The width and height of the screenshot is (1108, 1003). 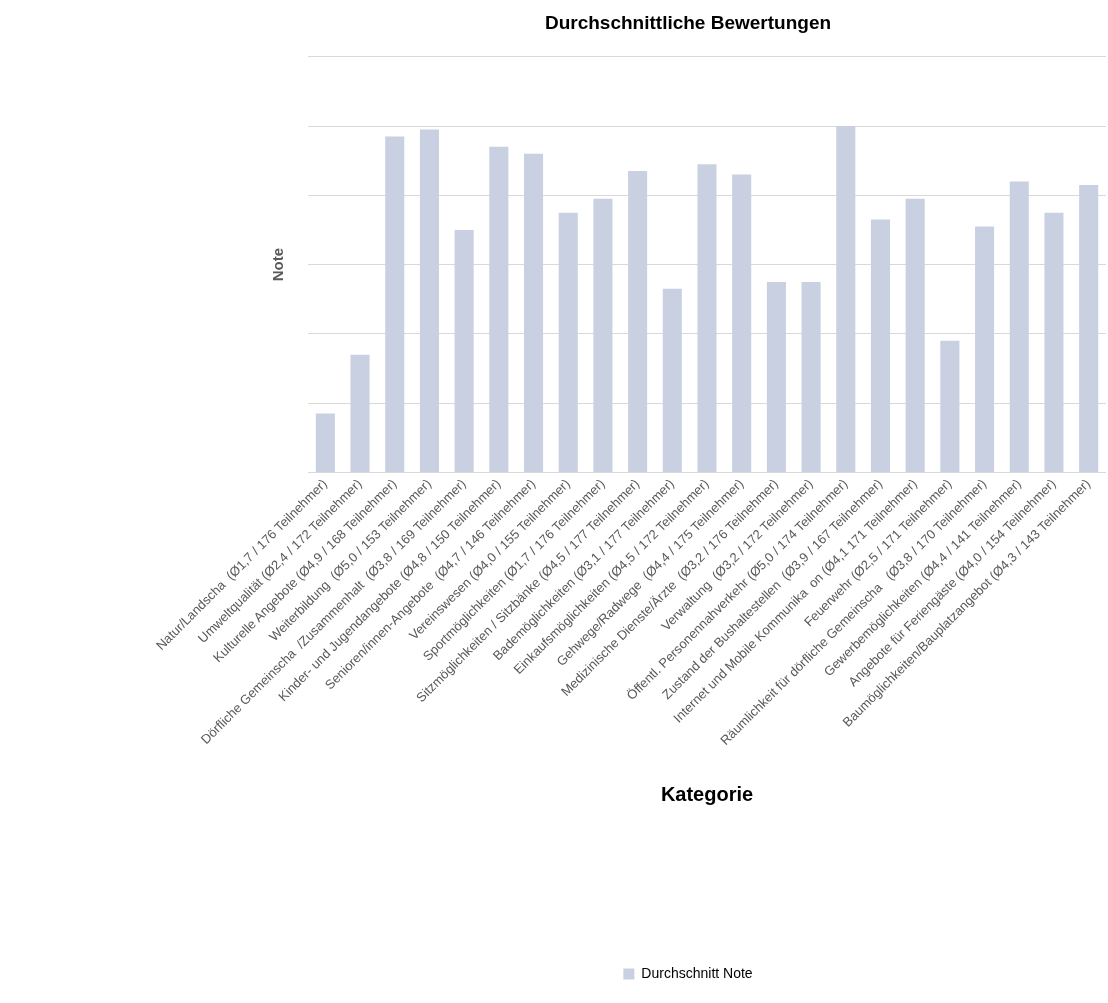 What do you see at coordinates (697, 972) in the screenshot?
I see `legend-label: Durchschnitt Note` at bounding box center [697, 972].